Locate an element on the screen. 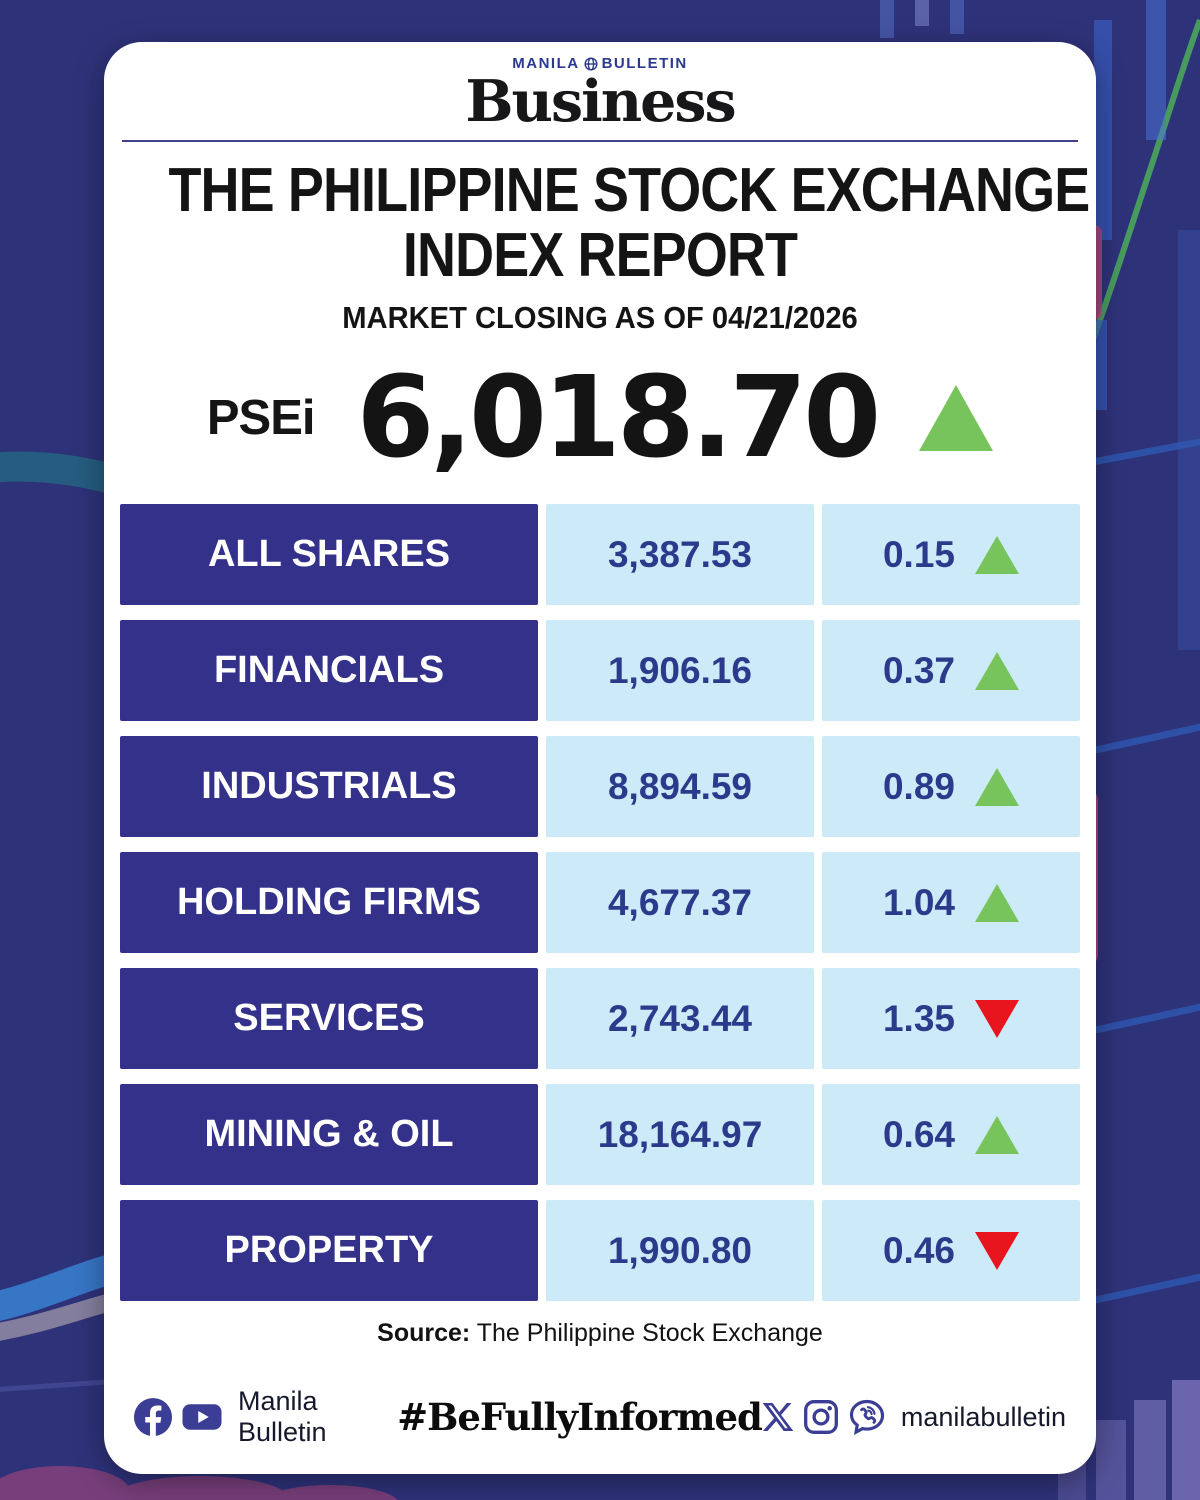 Image resolution: width=1200 pixels, height=1500 pixels. change-value: 0.89 is located at coordinates (918, 786).